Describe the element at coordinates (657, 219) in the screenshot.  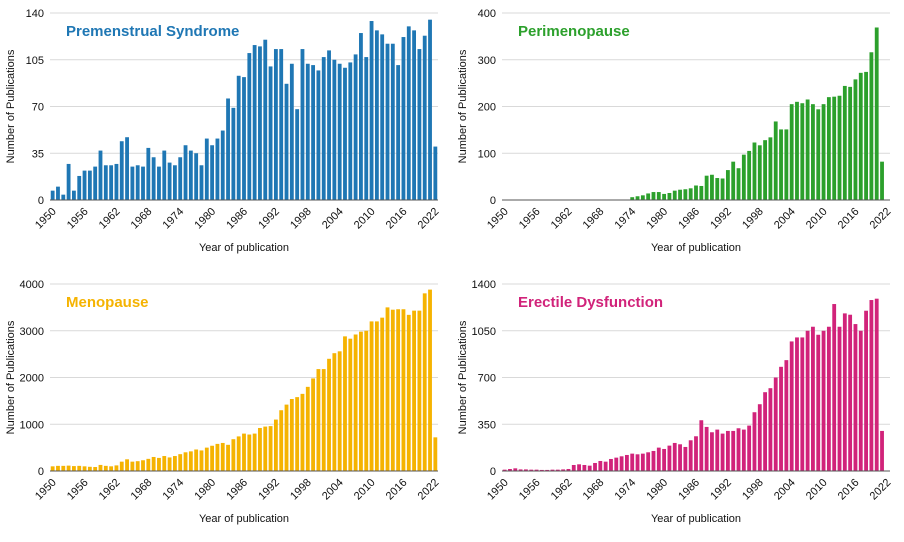
I see `x-tick-label: 1980` at that location.